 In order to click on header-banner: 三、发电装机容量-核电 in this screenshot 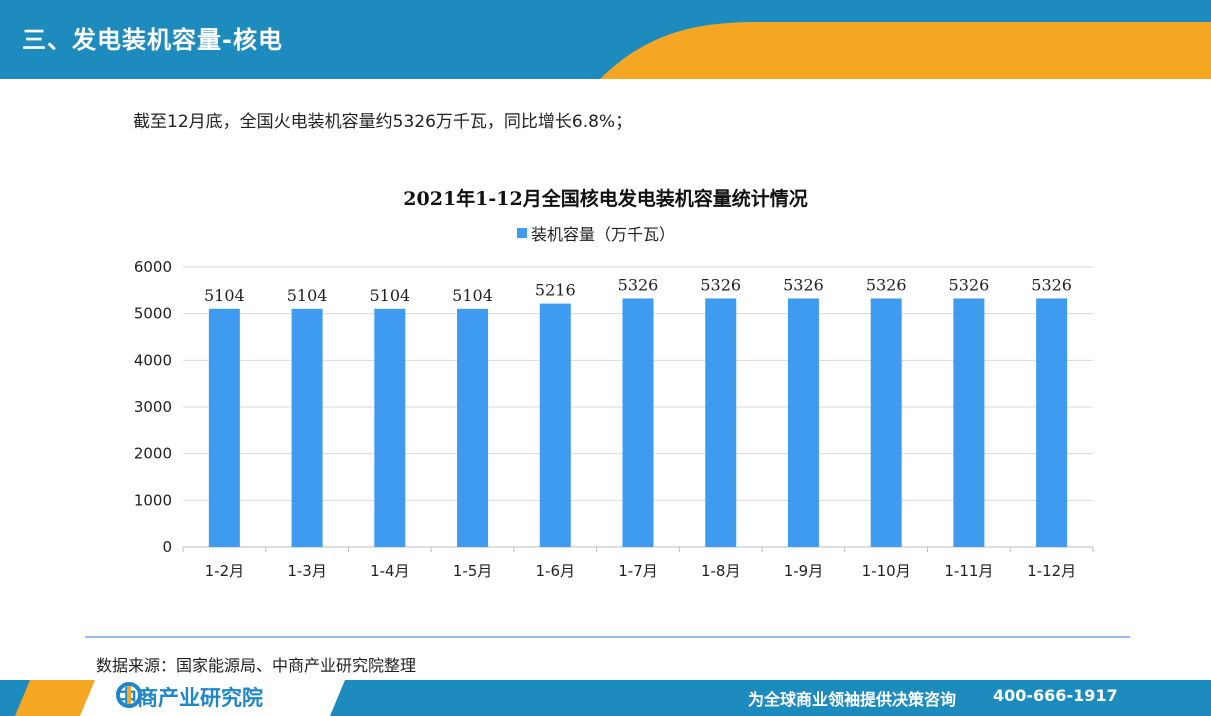, I will do `click(605, 39)`.